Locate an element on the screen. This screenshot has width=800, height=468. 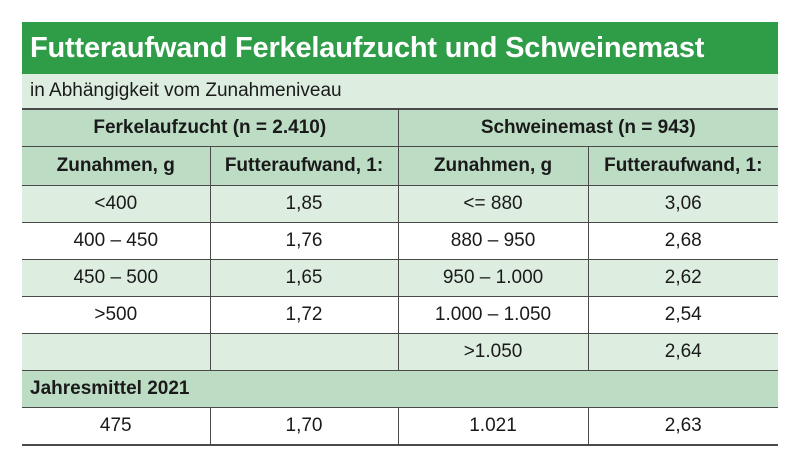
table-cell: 2,64 is located at coordinates (683, 352).